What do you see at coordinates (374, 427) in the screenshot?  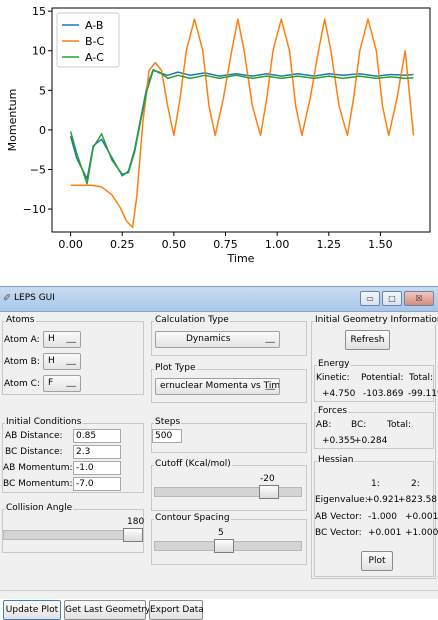 I see `forces-group: Forces AB: BC: Total: +0.355 +0.284` at bounding box center [374, 427].